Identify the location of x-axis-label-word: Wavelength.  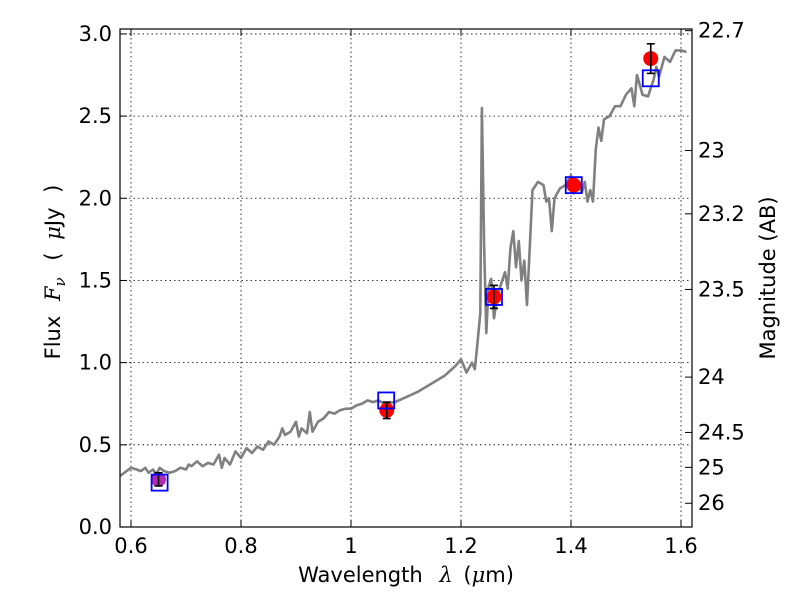
(360, 575).